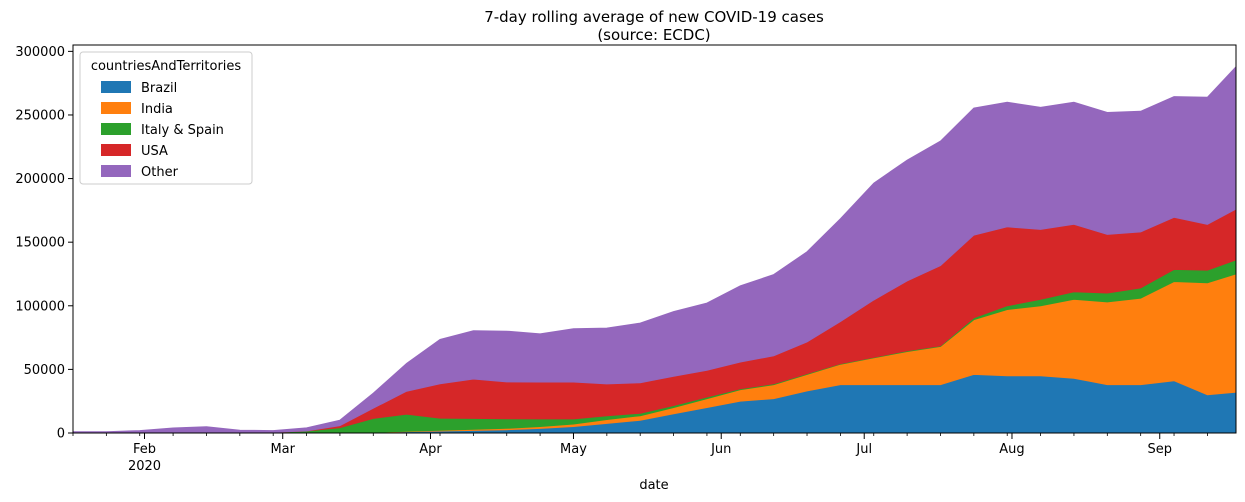 The width and height of the screenshot is (1245, 502). What do you see at coordinates (61, 434) in the screenshot?
I see `y-tick-label: 0` at bounding box center [61, 434].